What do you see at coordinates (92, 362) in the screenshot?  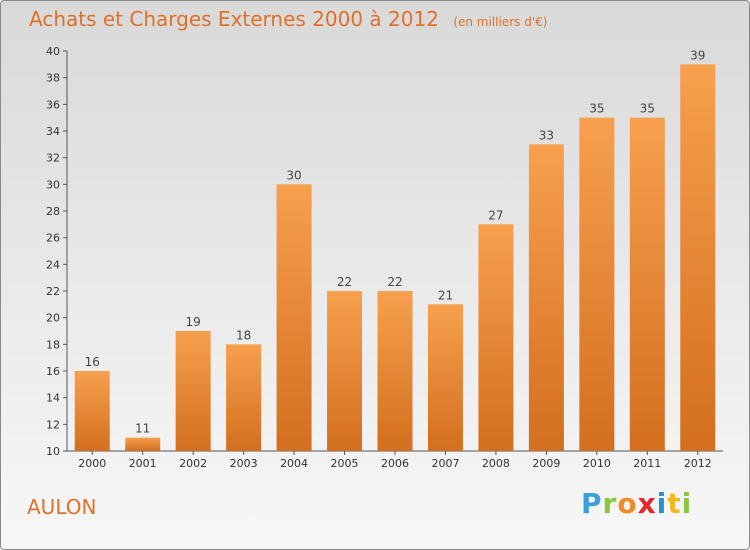 I see `bar-value-label: 16` at bounding box center [92, 362].